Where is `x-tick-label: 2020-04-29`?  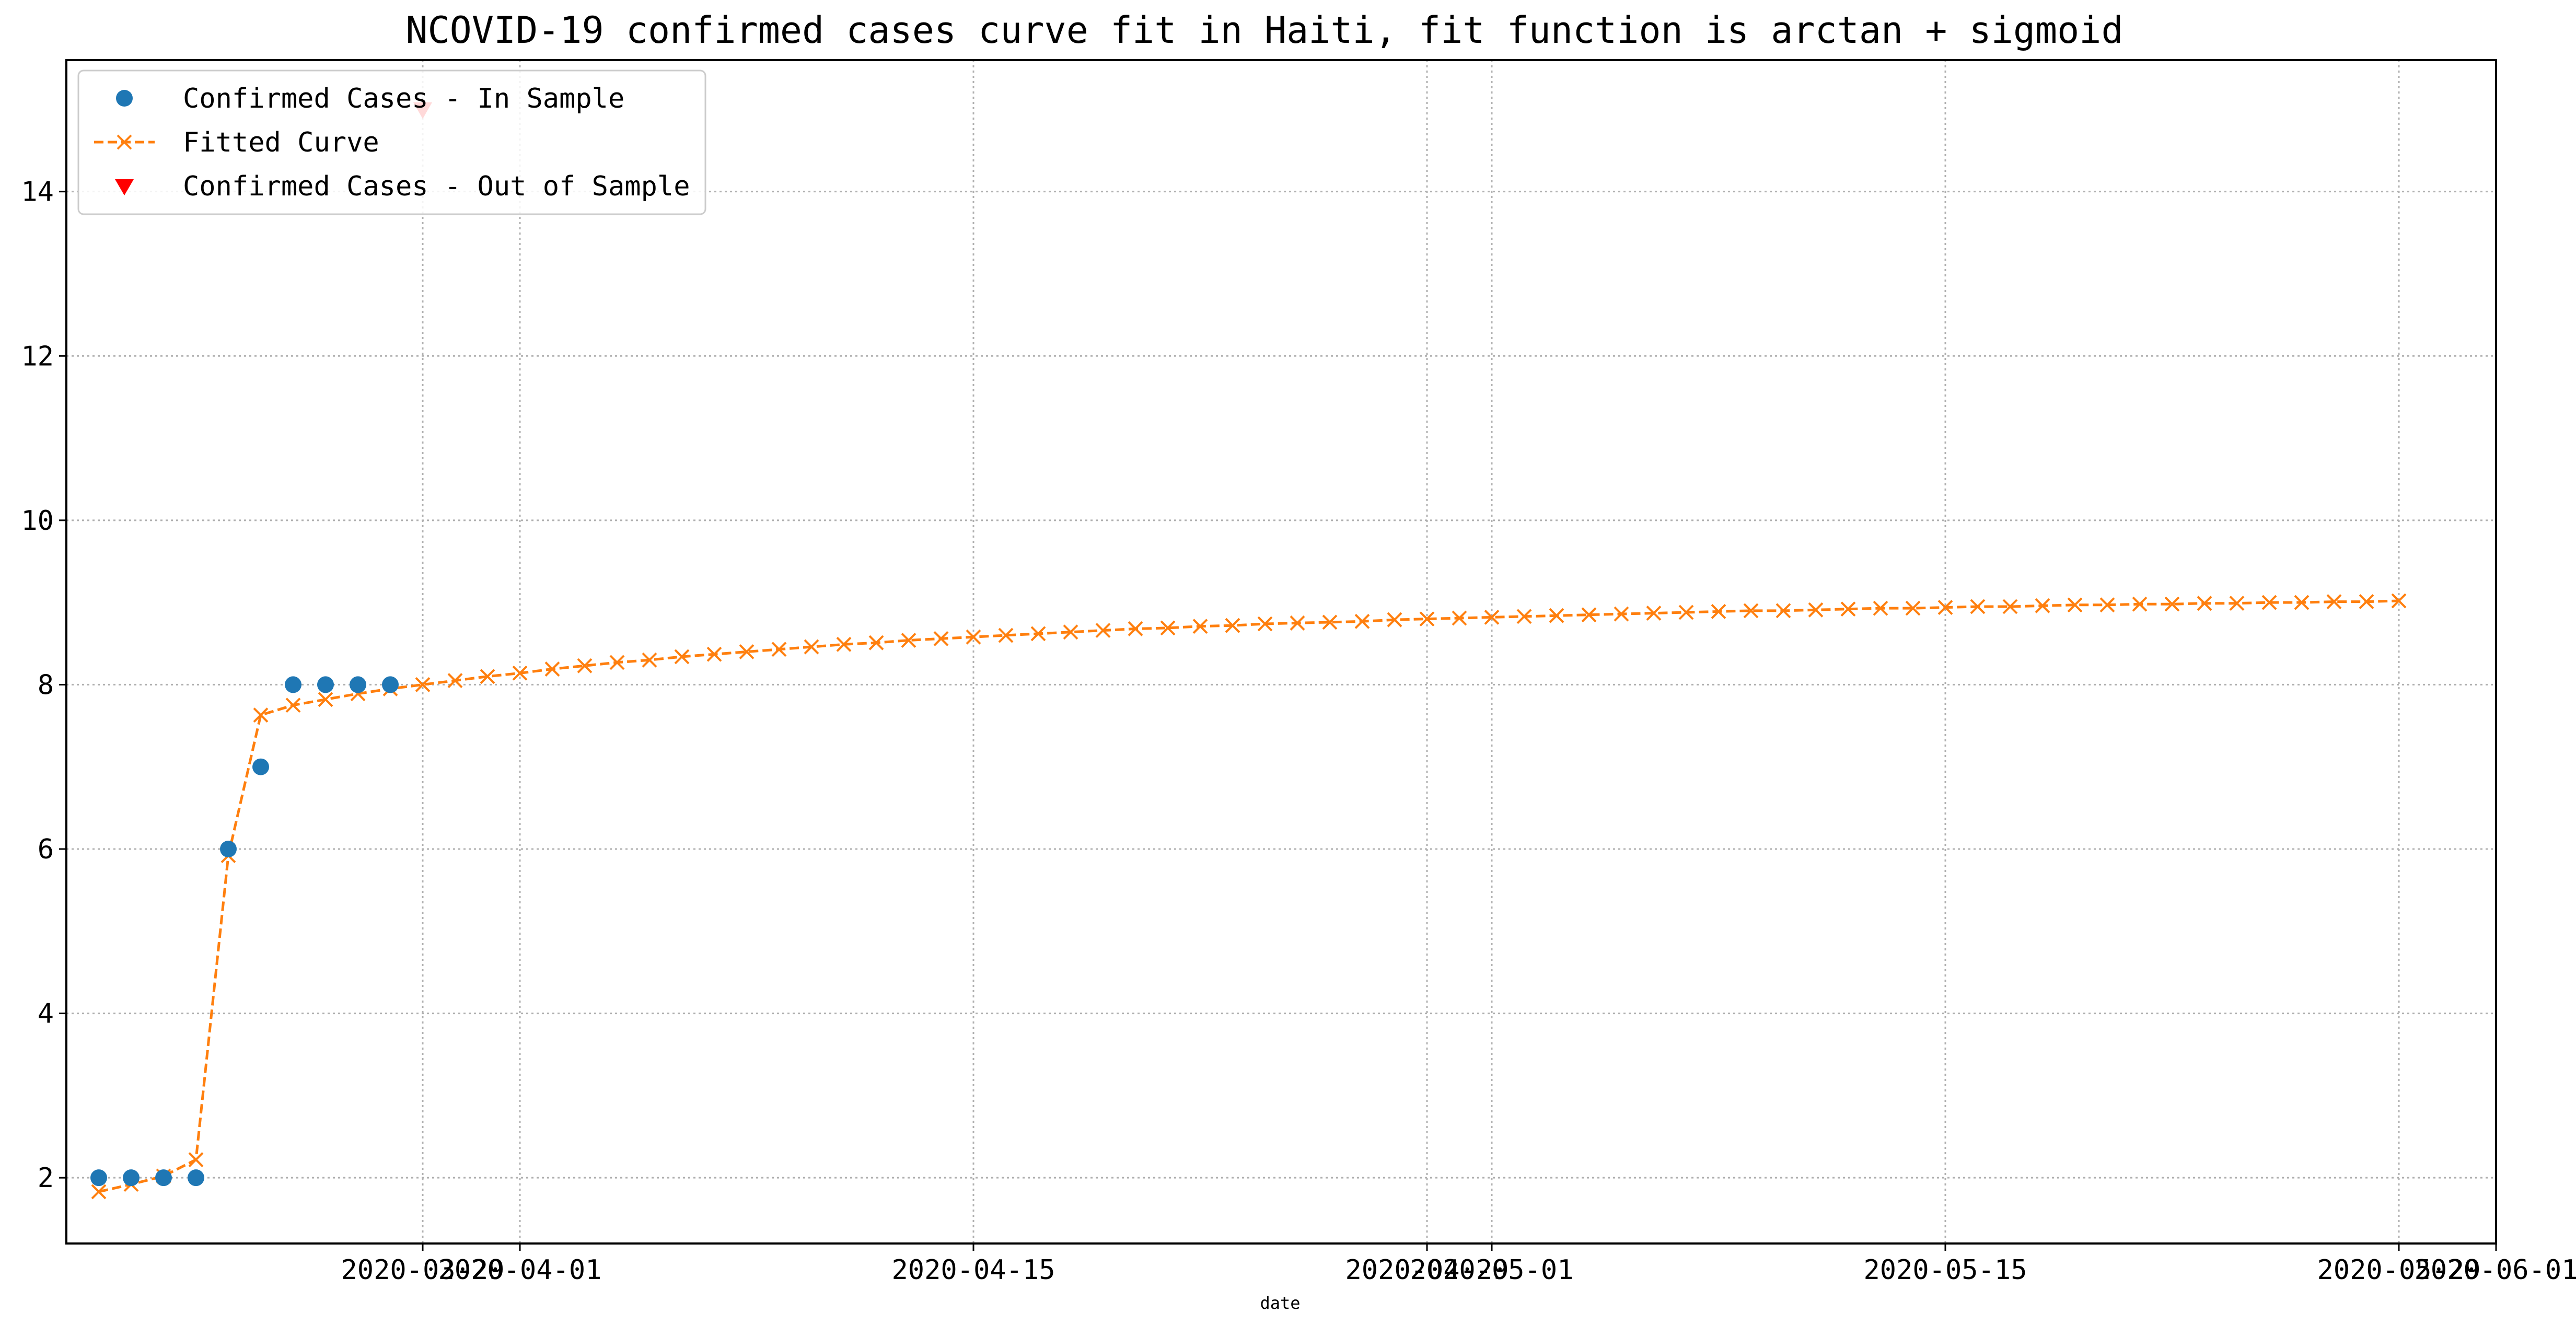
x-tick-label: 2020-04-29 is located at coordinates (1427, 1270).